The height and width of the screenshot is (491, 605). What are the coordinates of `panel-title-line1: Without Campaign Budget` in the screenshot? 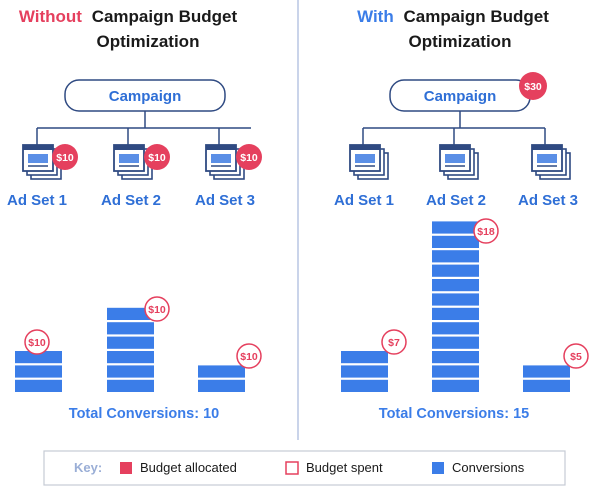 It's located at (128, 16).